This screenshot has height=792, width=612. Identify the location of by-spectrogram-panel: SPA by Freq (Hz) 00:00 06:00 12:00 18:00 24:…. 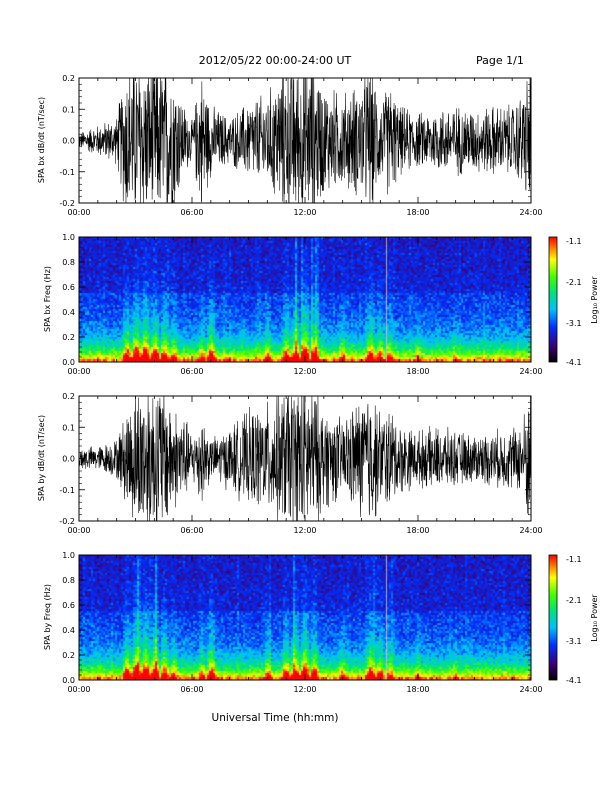
(293, 622).